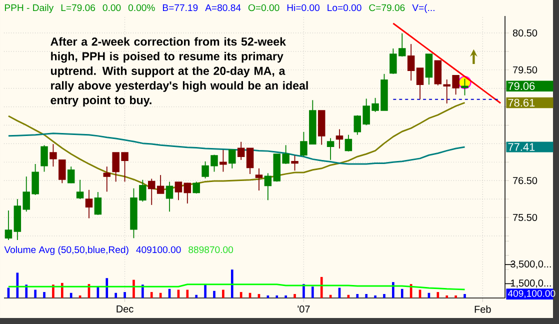 The image size is (559, 324). What do you see at coordinates (66, 250) in the screenshot?
I see `chart-title: Volume Avg (50,50,blue,Red)` at bounding box center [66, 250].